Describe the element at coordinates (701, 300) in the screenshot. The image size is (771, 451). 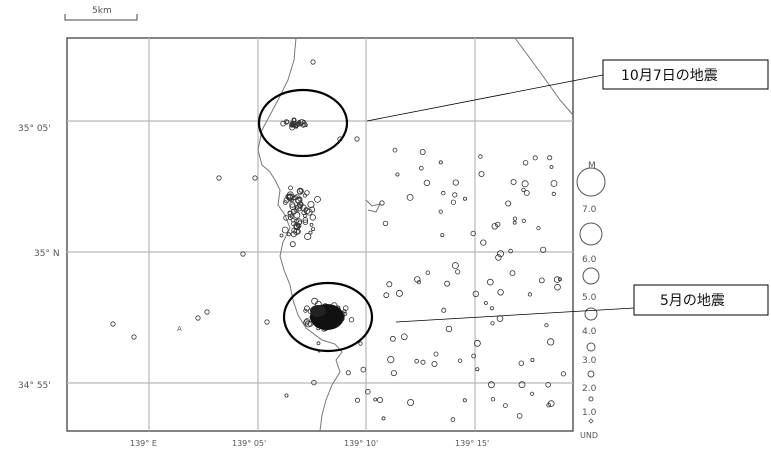
I see `callout-box-may: 5月の地震` at that location.